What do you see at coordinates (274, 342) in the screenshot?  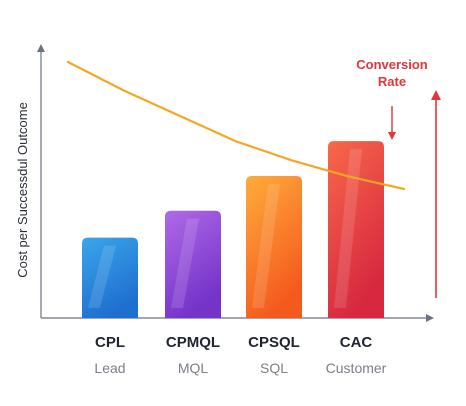 I see `category-label-cpsql: CPSQL` at bounding box center [274, 342].